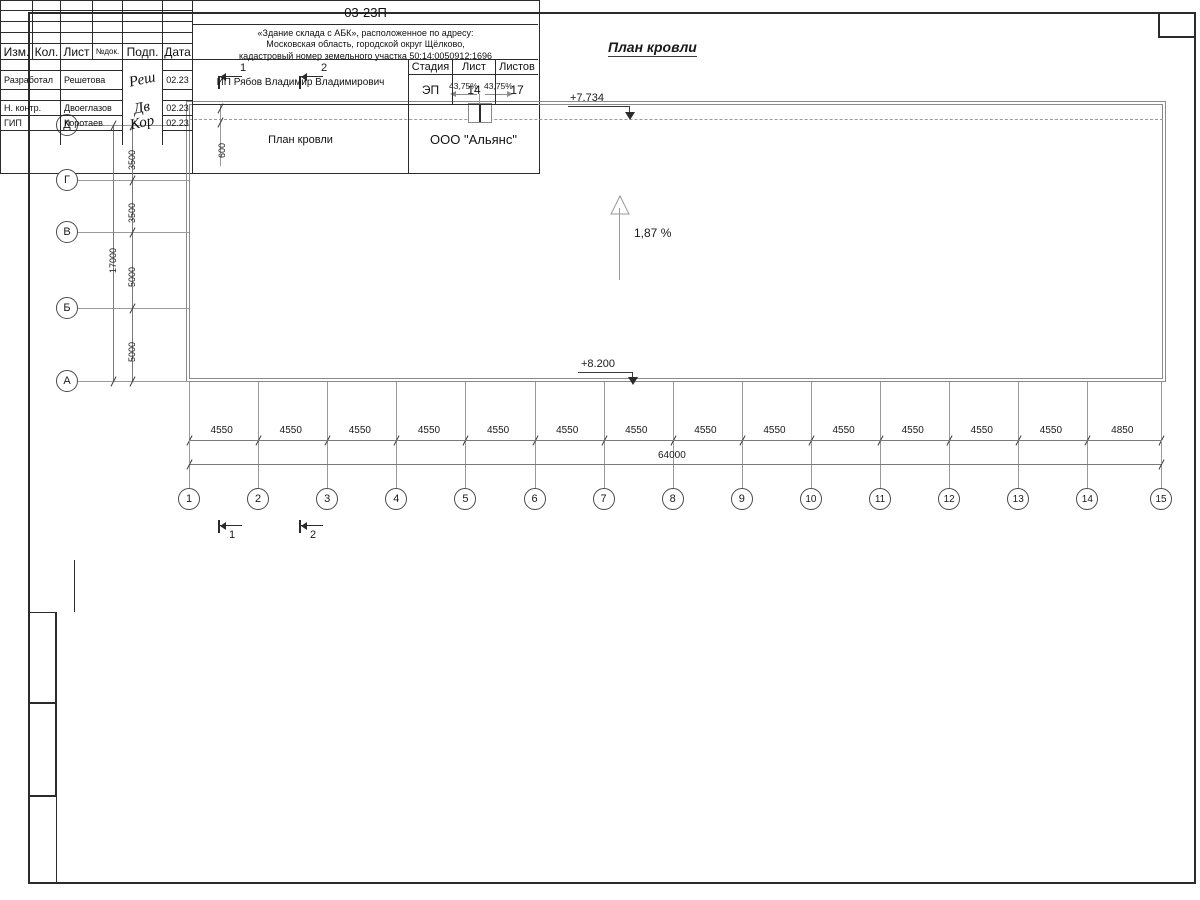  What do you see at coordinates (133, 308) in the screenshot?
I see `vertical-axis-line-Б` at bounding box center [133, 308].